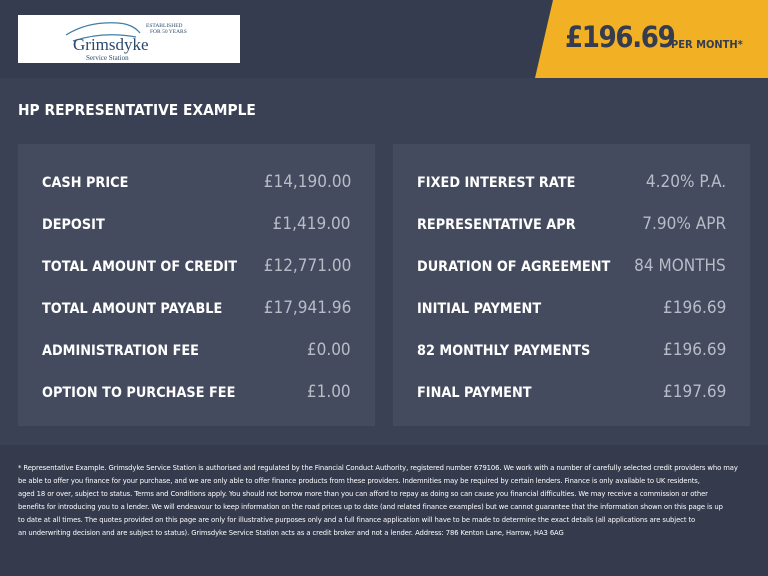 Image resolution: width=768 pixels, height=576 pixels. What do you see at coordinates (164, 26) in the screenshot?
I see `svg-text: ESTABLISHED` at bounding box center [164, 26].